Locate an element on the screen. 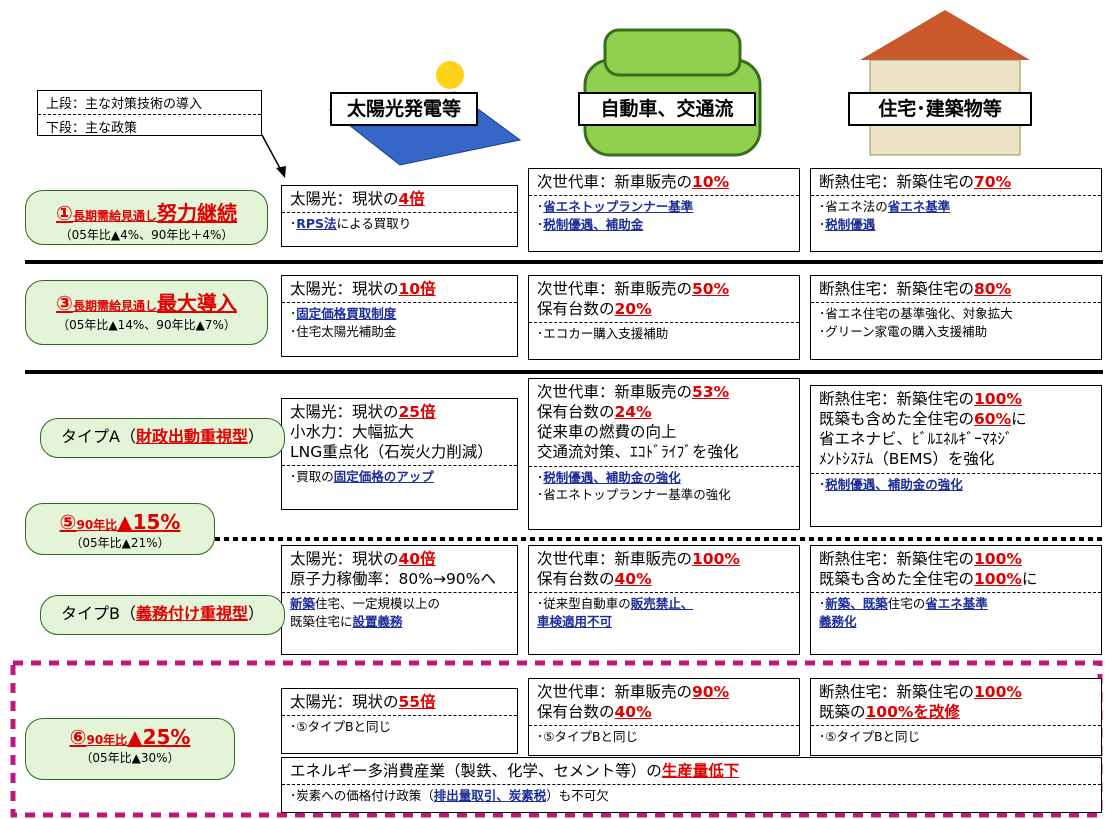 This screenshot has height=819, width=1105. scenario-sub: （05年比▲30%） is located at coordinates (130, 758).